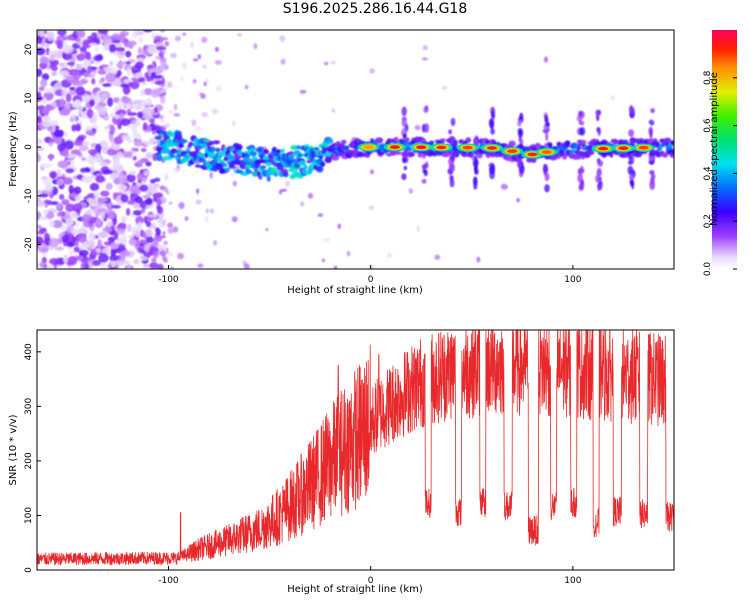  What do you see at coordinates (714, 149) in the screenshot?
I see `colorbar-label: Normalized spectral amplitude` at bounding box center [714, 149].